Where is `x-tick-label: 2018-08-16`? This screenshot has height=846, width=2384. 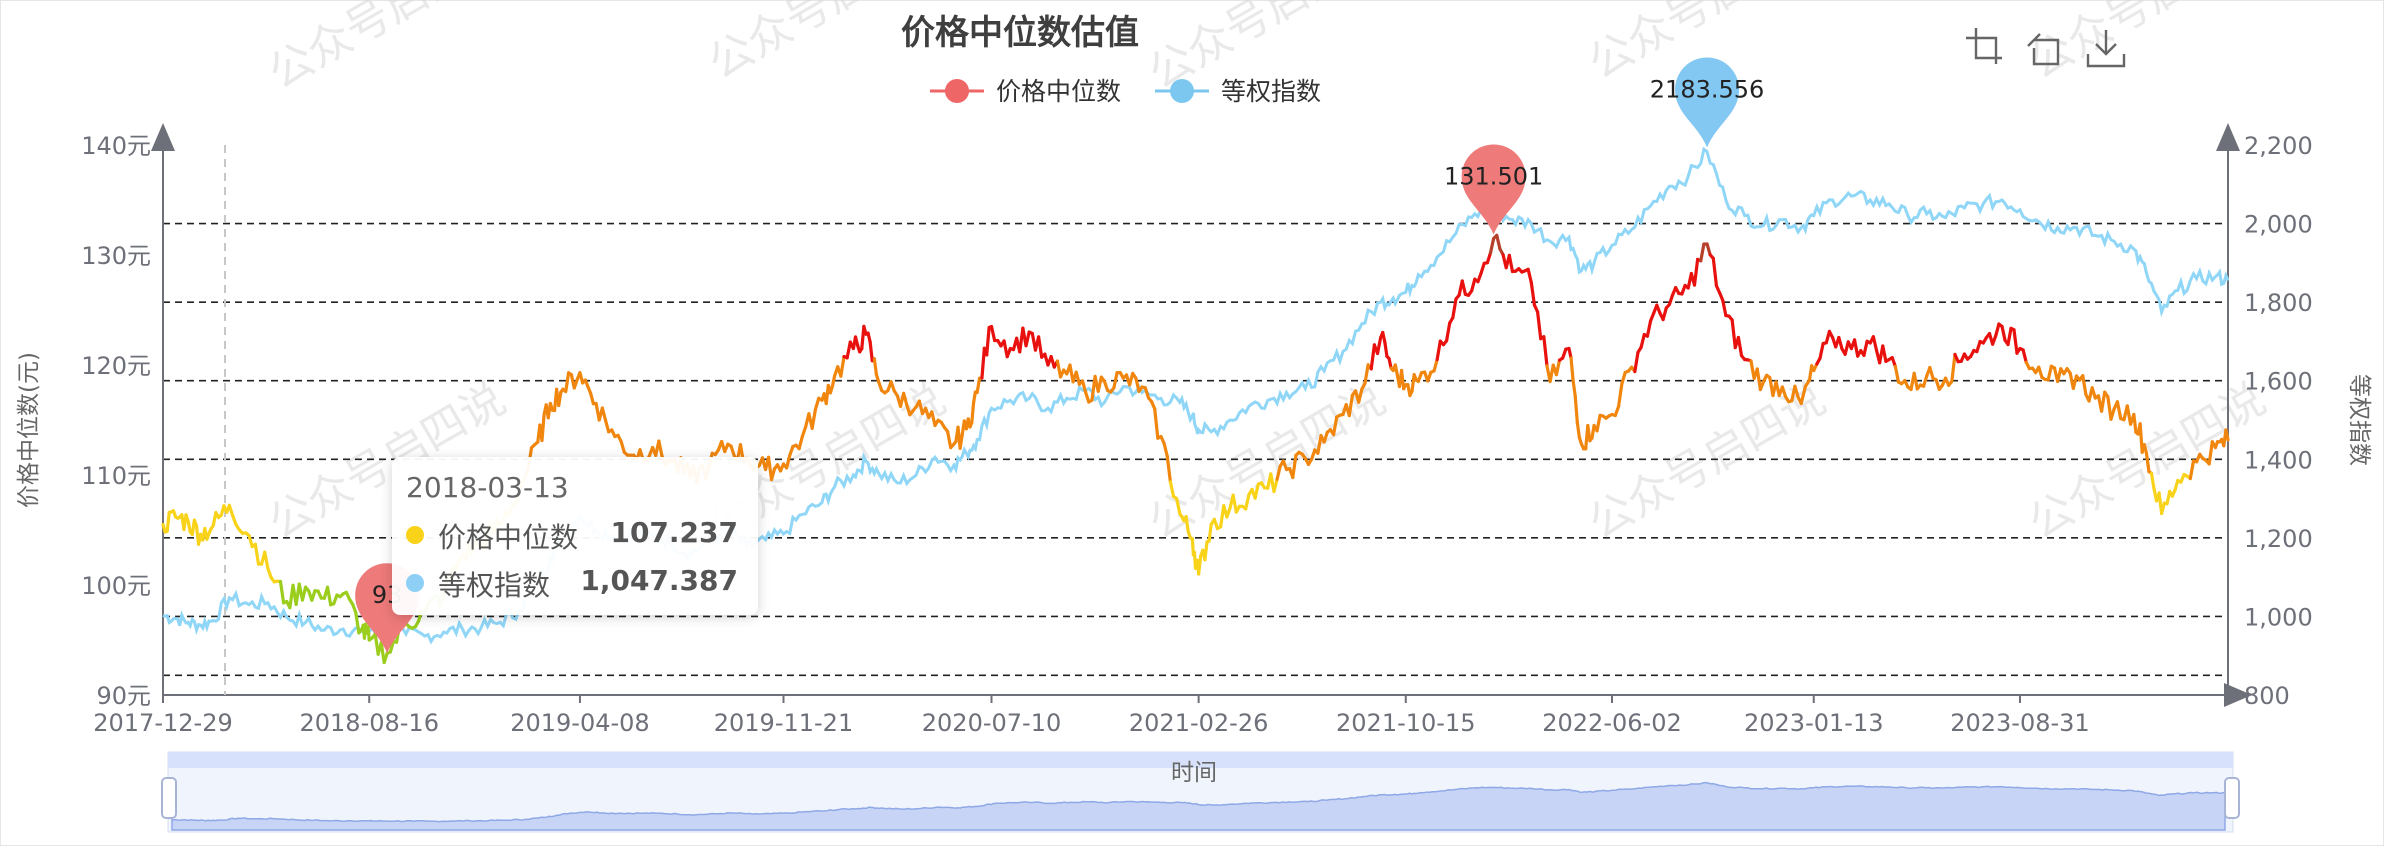 x-tick-label: 2018-08-16 is located at coordinates (368, 723).